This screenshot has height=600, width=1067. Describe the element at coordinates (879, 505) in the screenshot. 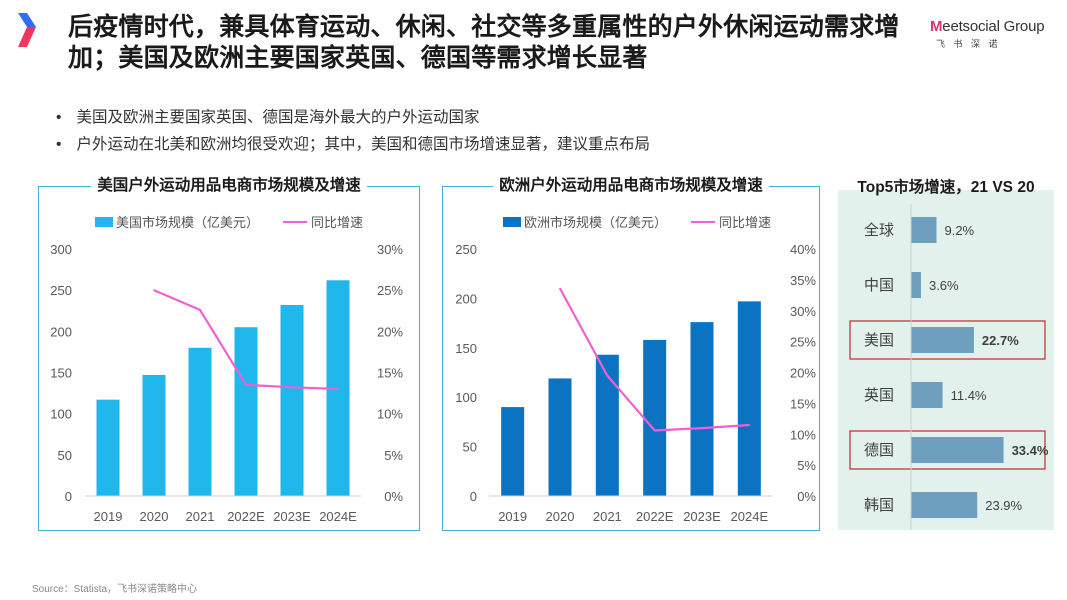

I see `category-label: 韩国` at that location.